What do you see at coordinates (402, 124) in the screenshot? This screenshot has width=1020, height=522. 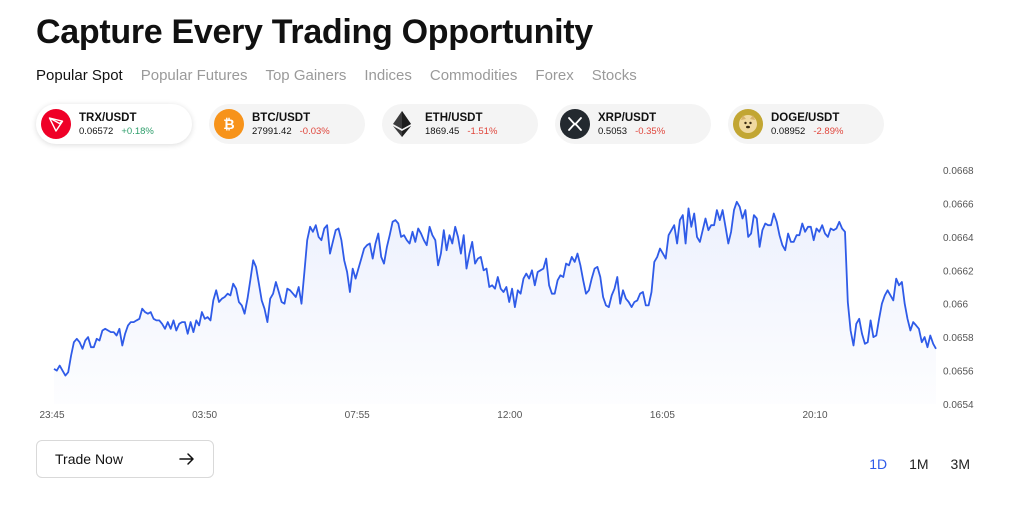 I see `ethereum-icon` at bounding box center [402, 124].